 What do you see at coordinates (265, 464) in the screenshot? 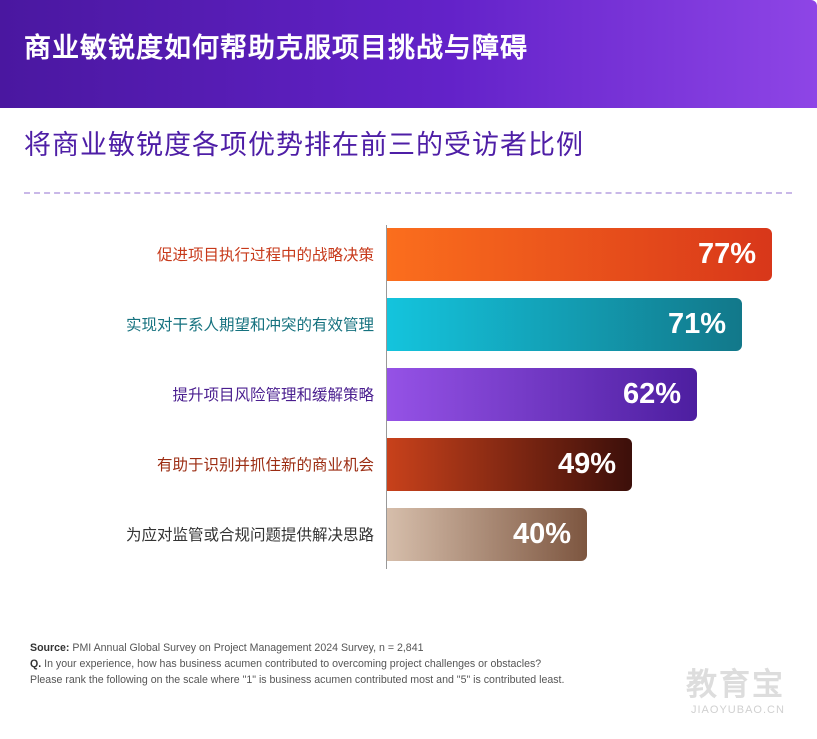
I see `category-label: 有助于识别并抓住新的商业机会` at bounding box center [265, 464].